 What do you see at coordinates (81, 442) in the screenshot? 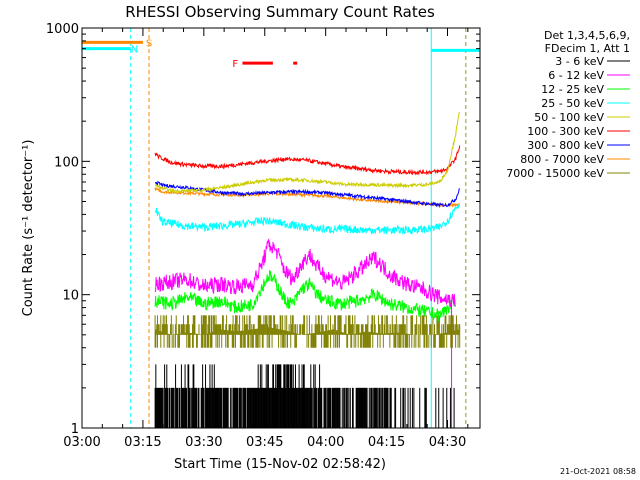
I see `x-tick-label: 03:00` at bounding box center [81, 442].